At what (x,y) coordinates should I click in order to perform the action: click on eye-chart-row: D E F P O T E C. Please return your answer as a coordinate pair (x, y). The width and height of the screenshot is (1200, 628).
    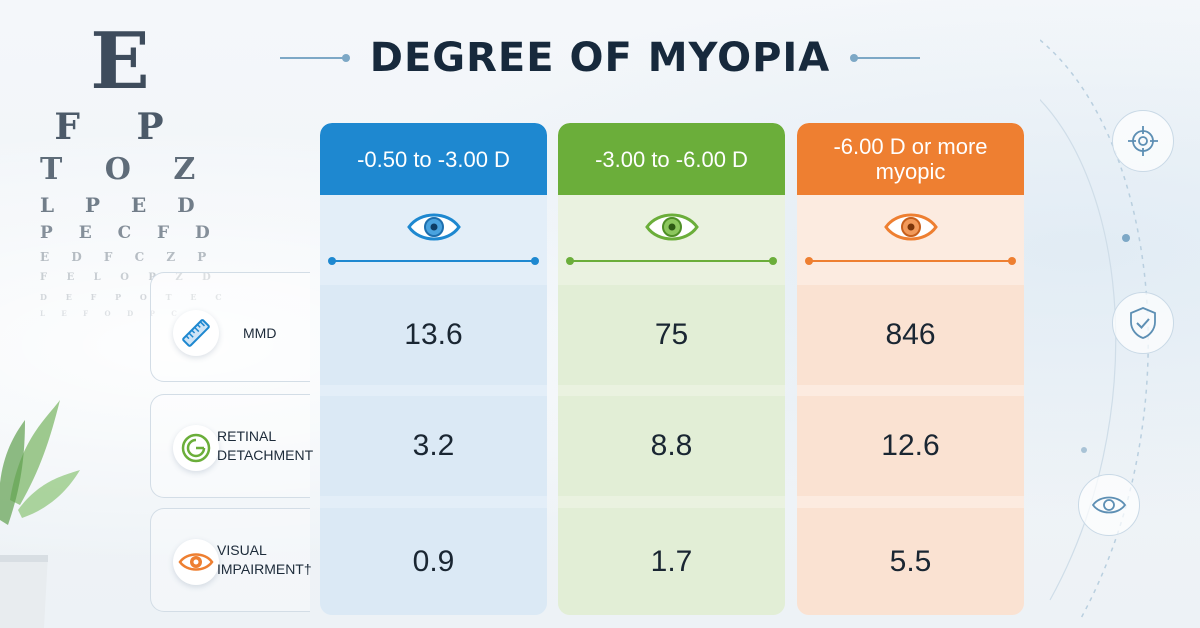
    Looking at the image, I should click on (135, 297).